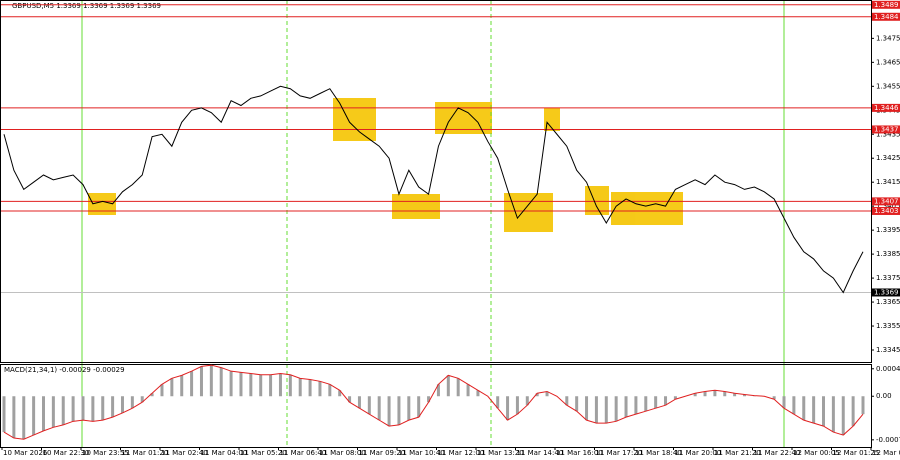 This screenshot has height=460, width=900. What do you see at coordinates (25, 453) in the screenshot?
I see `x-tick-label: 10 Mar 2026` at bounding box center [25, 453].